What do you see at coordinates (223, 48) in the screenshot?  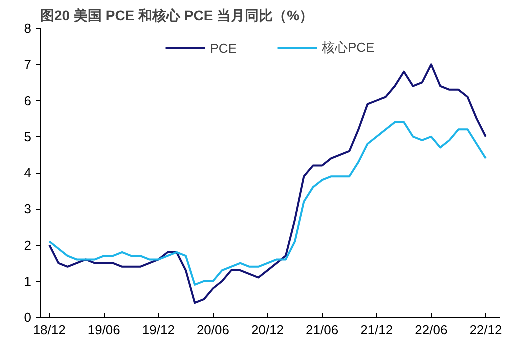 I see `legend-label: PCE` at bounding box center [223, 48].